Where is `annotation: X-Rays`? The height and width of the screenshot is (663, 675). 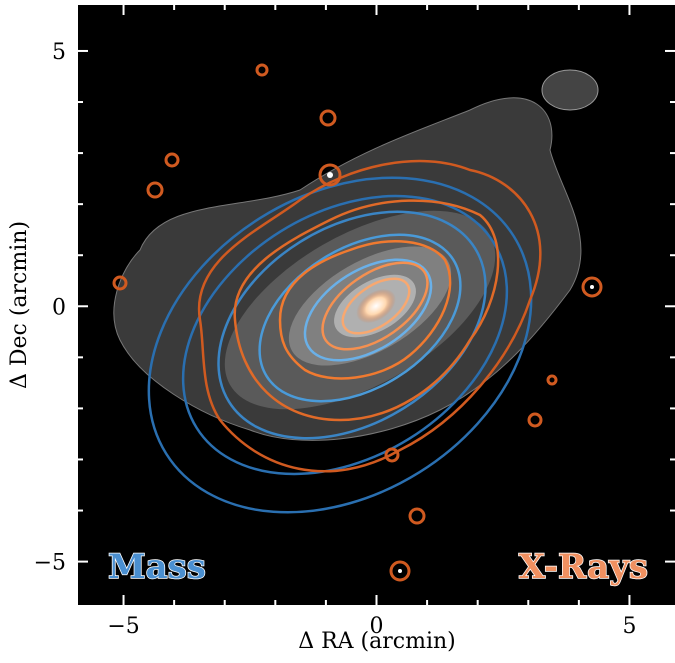 annotation: X-Rays is located at coordinates (583, 567).